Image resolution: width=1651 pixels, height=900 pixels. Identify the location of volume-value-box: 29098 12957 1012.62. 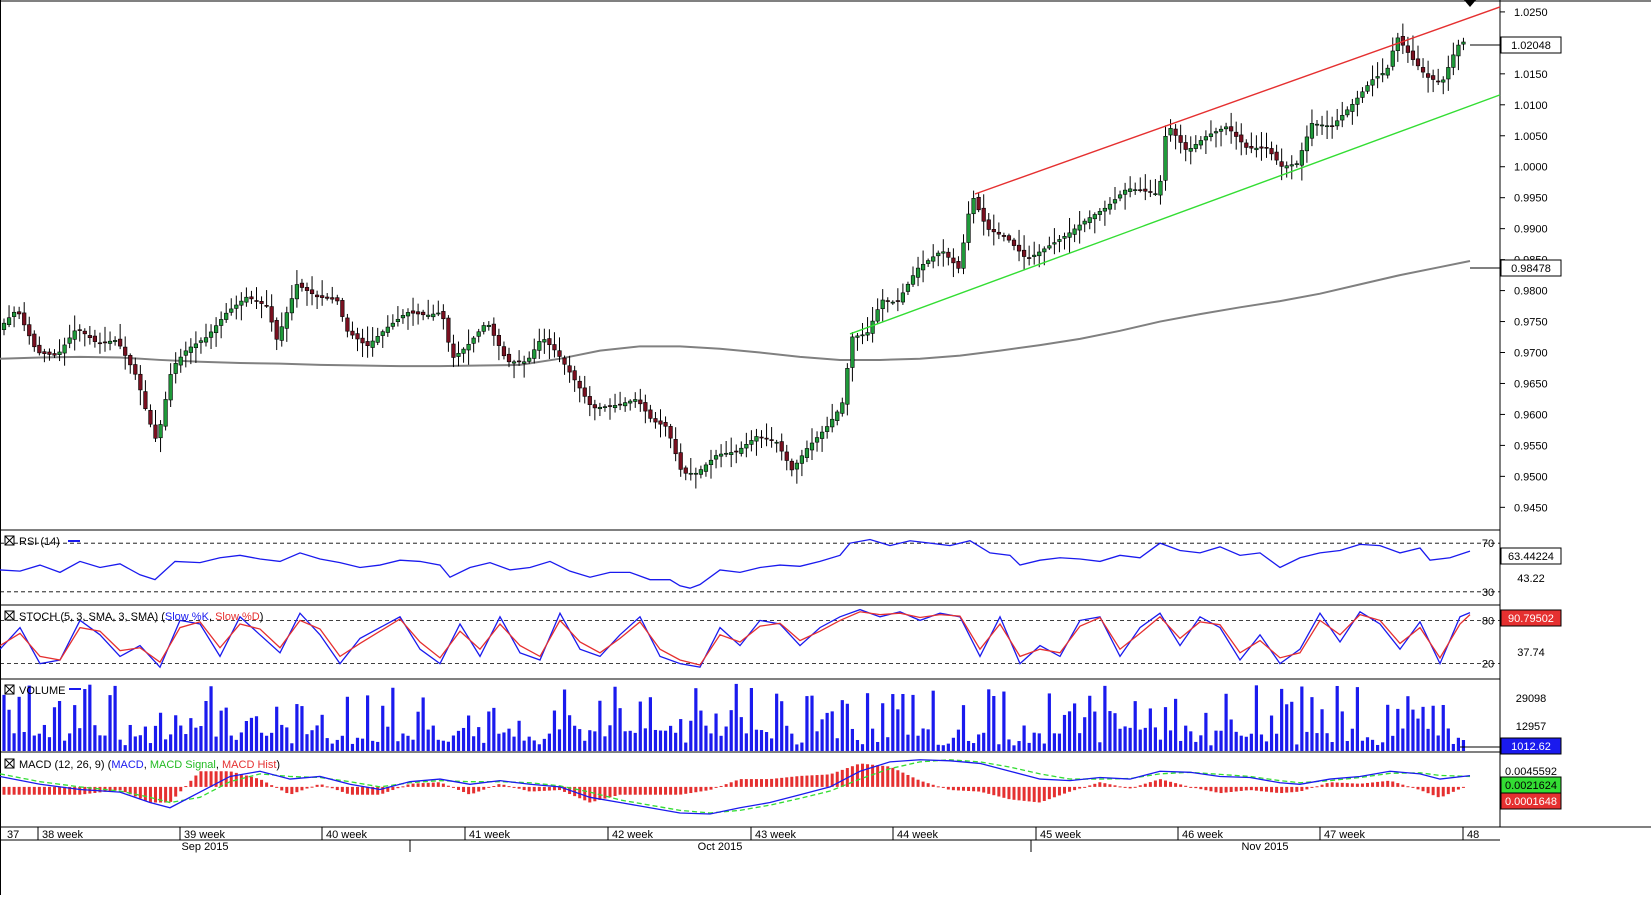
(1531, 724).